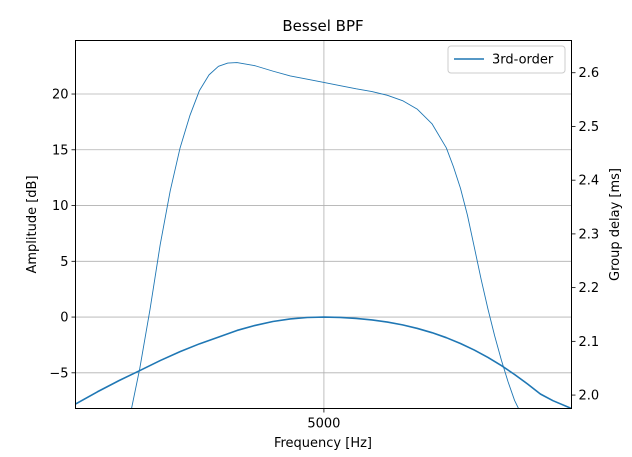  What do you see at coordinates (322, 26) in the screenshot?
I see `chart-title: Bessel BPF` at bounding box center [322, 26].